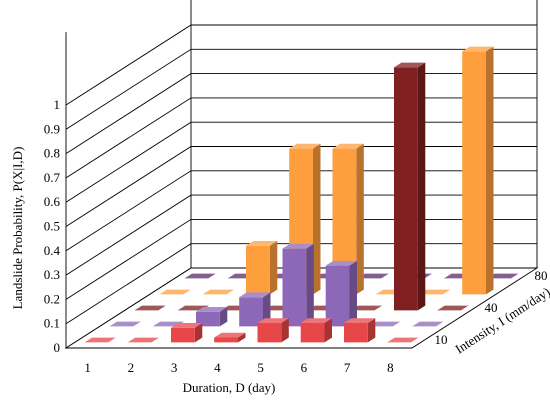 The width and height of the screenshot is (550, 403). Describe the element at coordinates (441, 339) in the screenshot. I see `z-tick-label: 10` at that location.